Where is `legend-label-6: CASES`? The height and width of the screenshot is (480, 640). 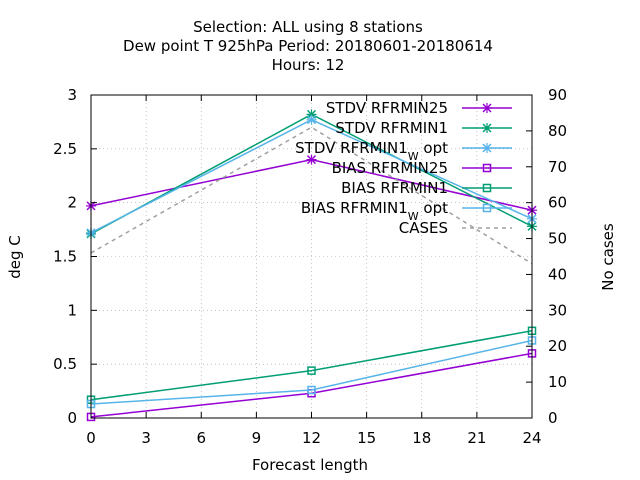
legend-label-6: CASES is located at coordinates (423, 228).